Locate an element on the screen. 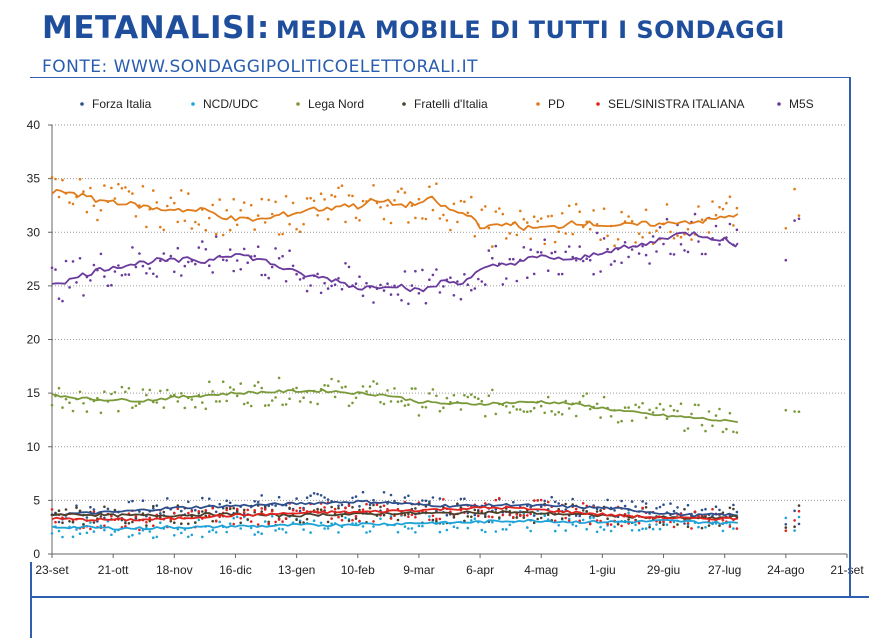 The height and width of the screenshot is (640, 869). legend-label: Forza Italia is located at coordinates (122, 104).